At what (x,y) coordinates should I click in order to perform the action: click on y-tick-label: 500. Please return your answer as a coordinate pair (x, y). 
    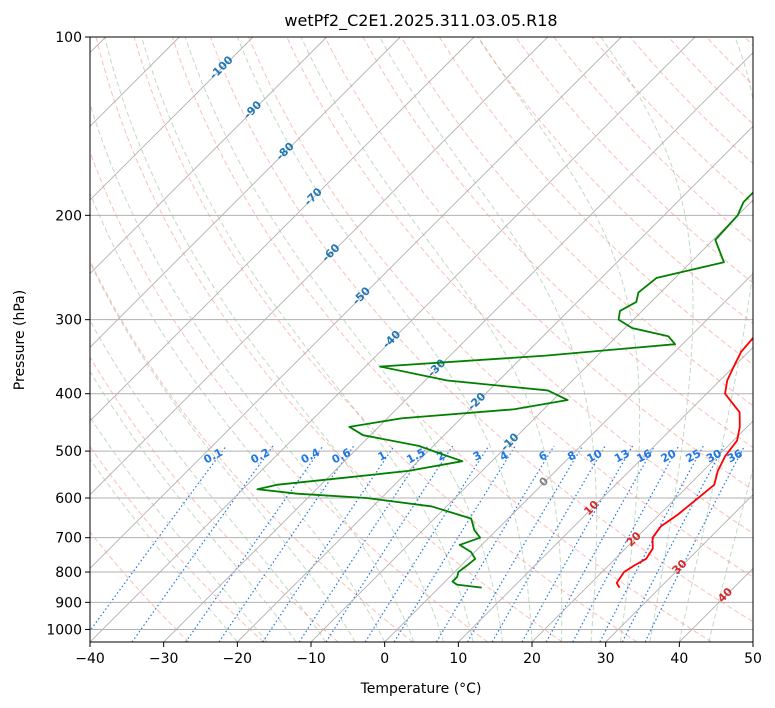
    Looking at the image, I should click on (68, 452).